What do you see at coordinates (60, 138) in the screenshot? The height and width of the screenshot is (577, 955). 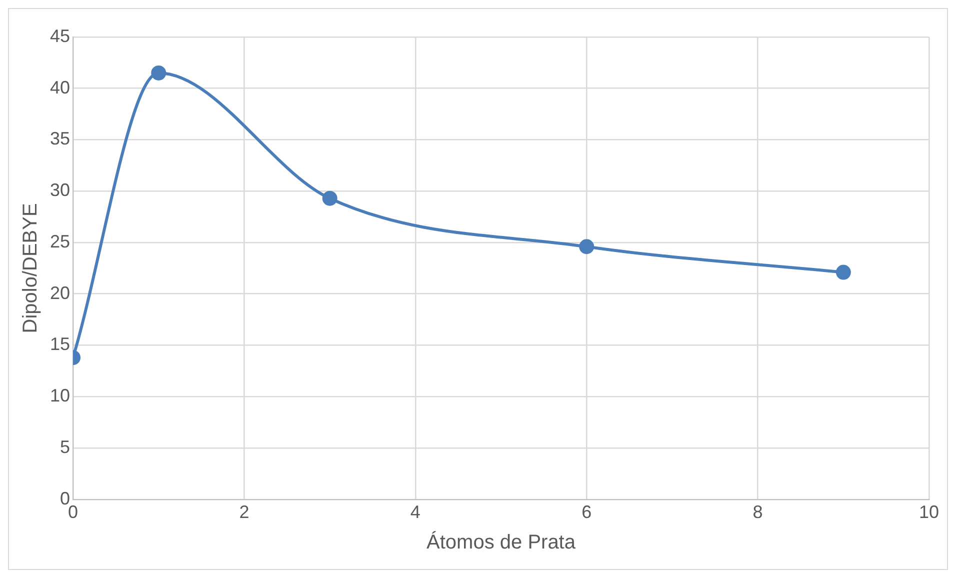 I see `y-tick-label: 35` at bounding box center [60, 138].